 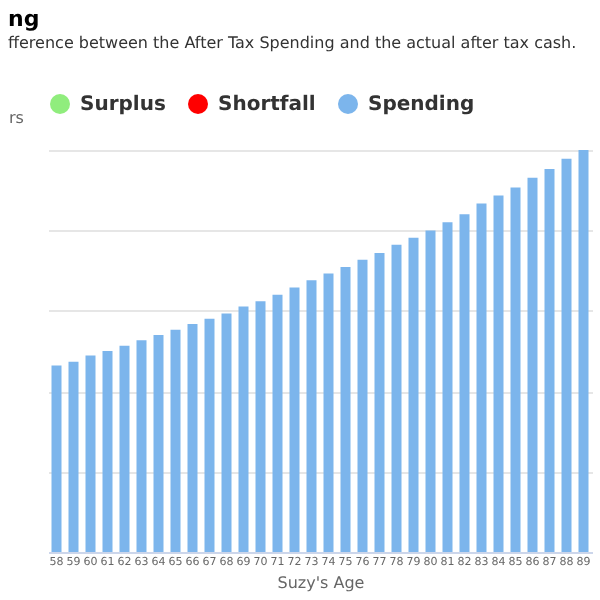 What do you see at coordinates (321, 583) in the screenshot?
I see `x-axis-title: Suzy's Age` at bounding box center [321, 583].